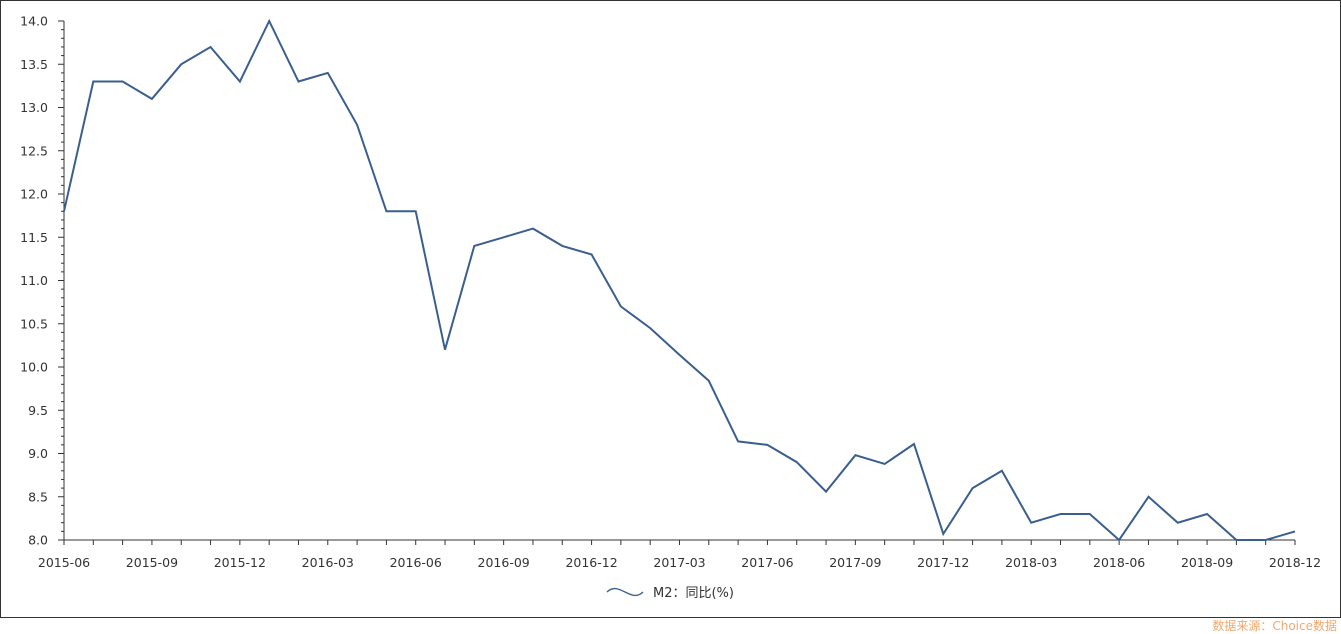 This screenshot has height=634, width=1341. Describe the element at coordinates (34, 64) in the screenshot. I see `y-tick-label: 13.5` at that location.